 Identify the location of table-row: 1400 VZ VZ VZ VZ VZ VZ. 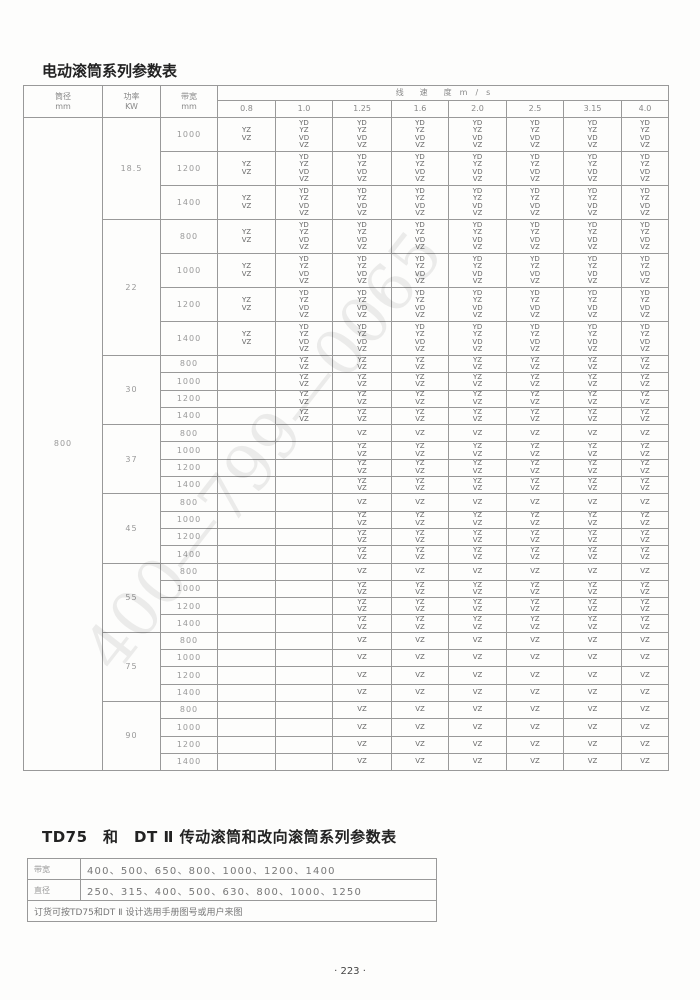
(347, 692).